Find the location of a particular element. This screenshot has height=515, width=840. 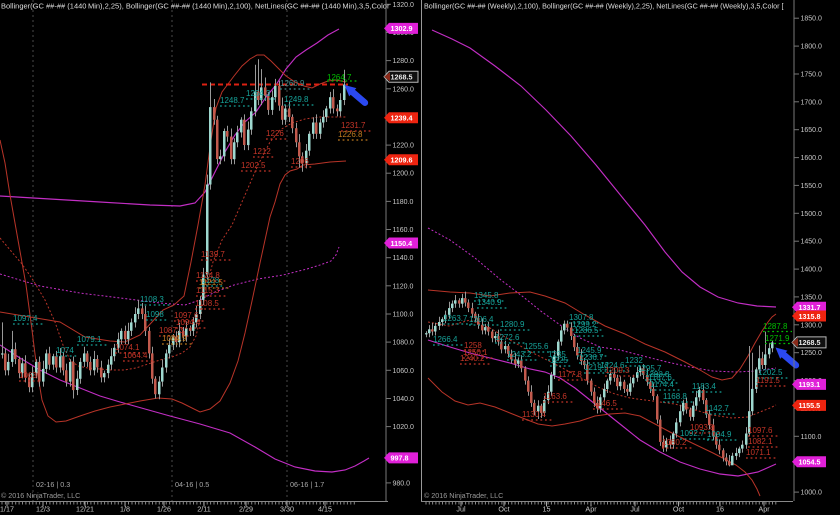

svg-text: 1700.0 is located at coordinates (812, 102).